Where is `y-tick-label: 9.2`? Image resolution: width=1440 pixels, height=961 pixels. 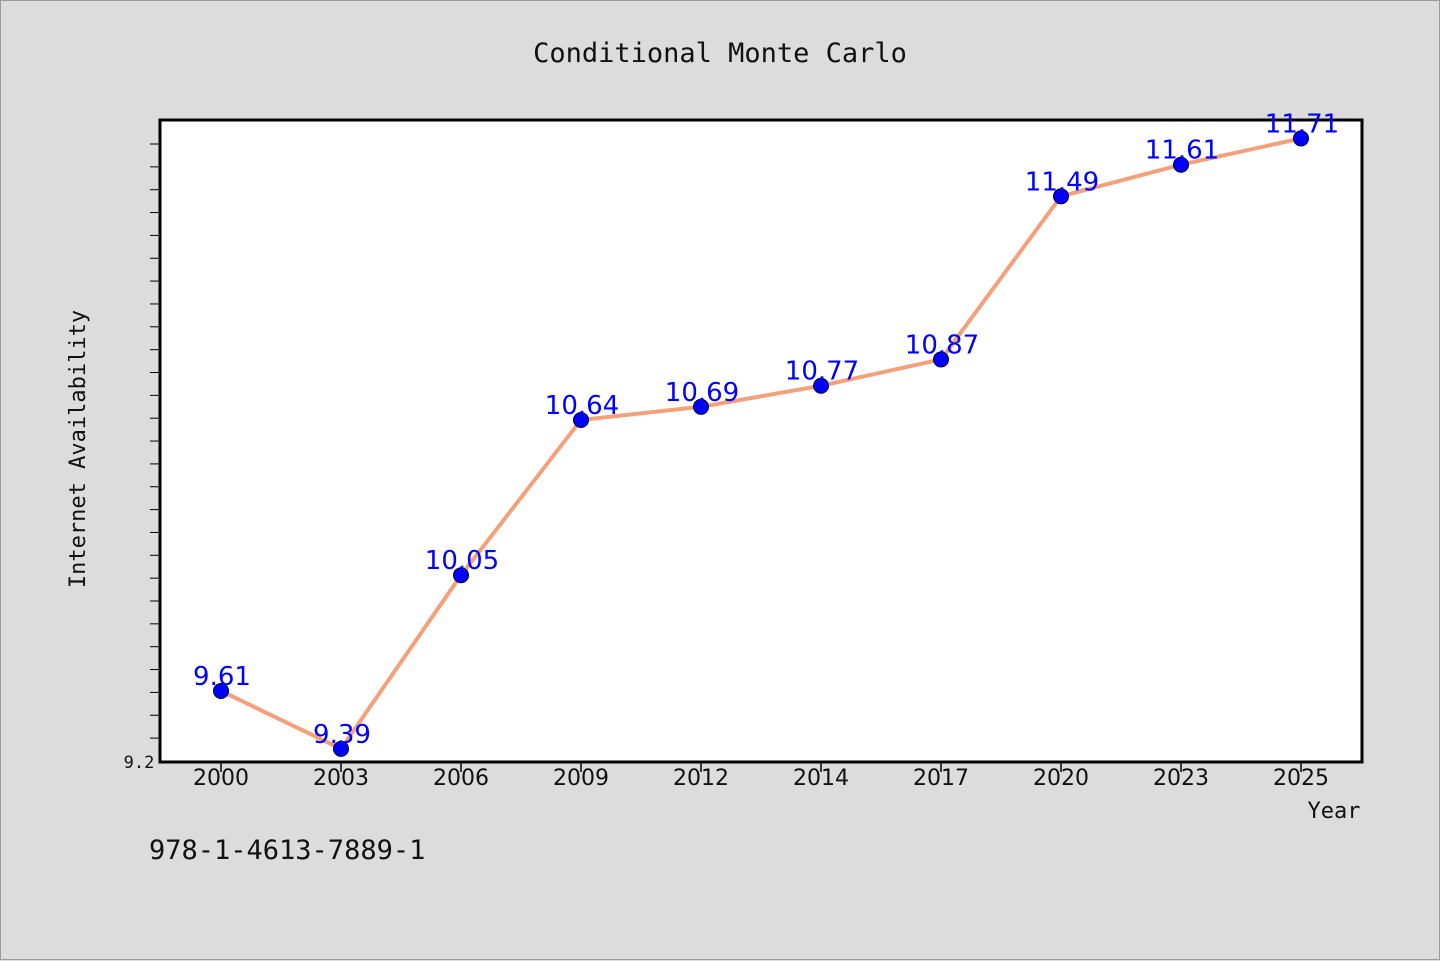 y-tick-label: 9.2 is located at coordinates (139, 763).